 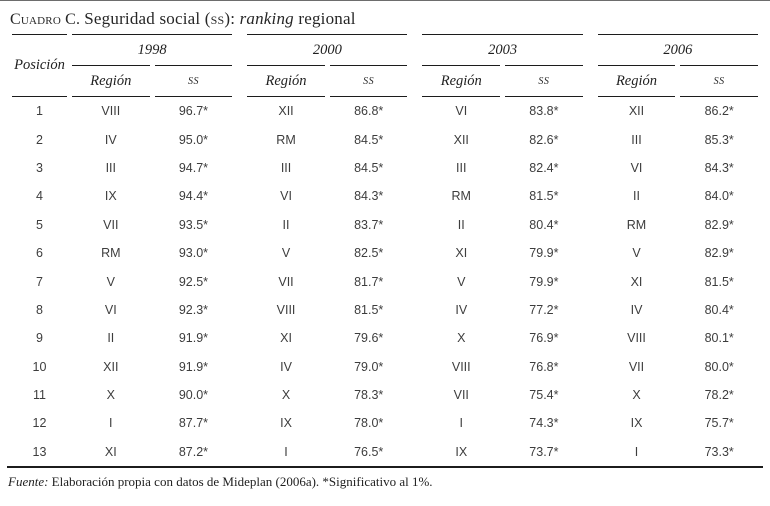 What do you see at coordinates (39, 65) in the screenshot?
I see `column-header-posicion: Posición` at bounding box center [39, 65].